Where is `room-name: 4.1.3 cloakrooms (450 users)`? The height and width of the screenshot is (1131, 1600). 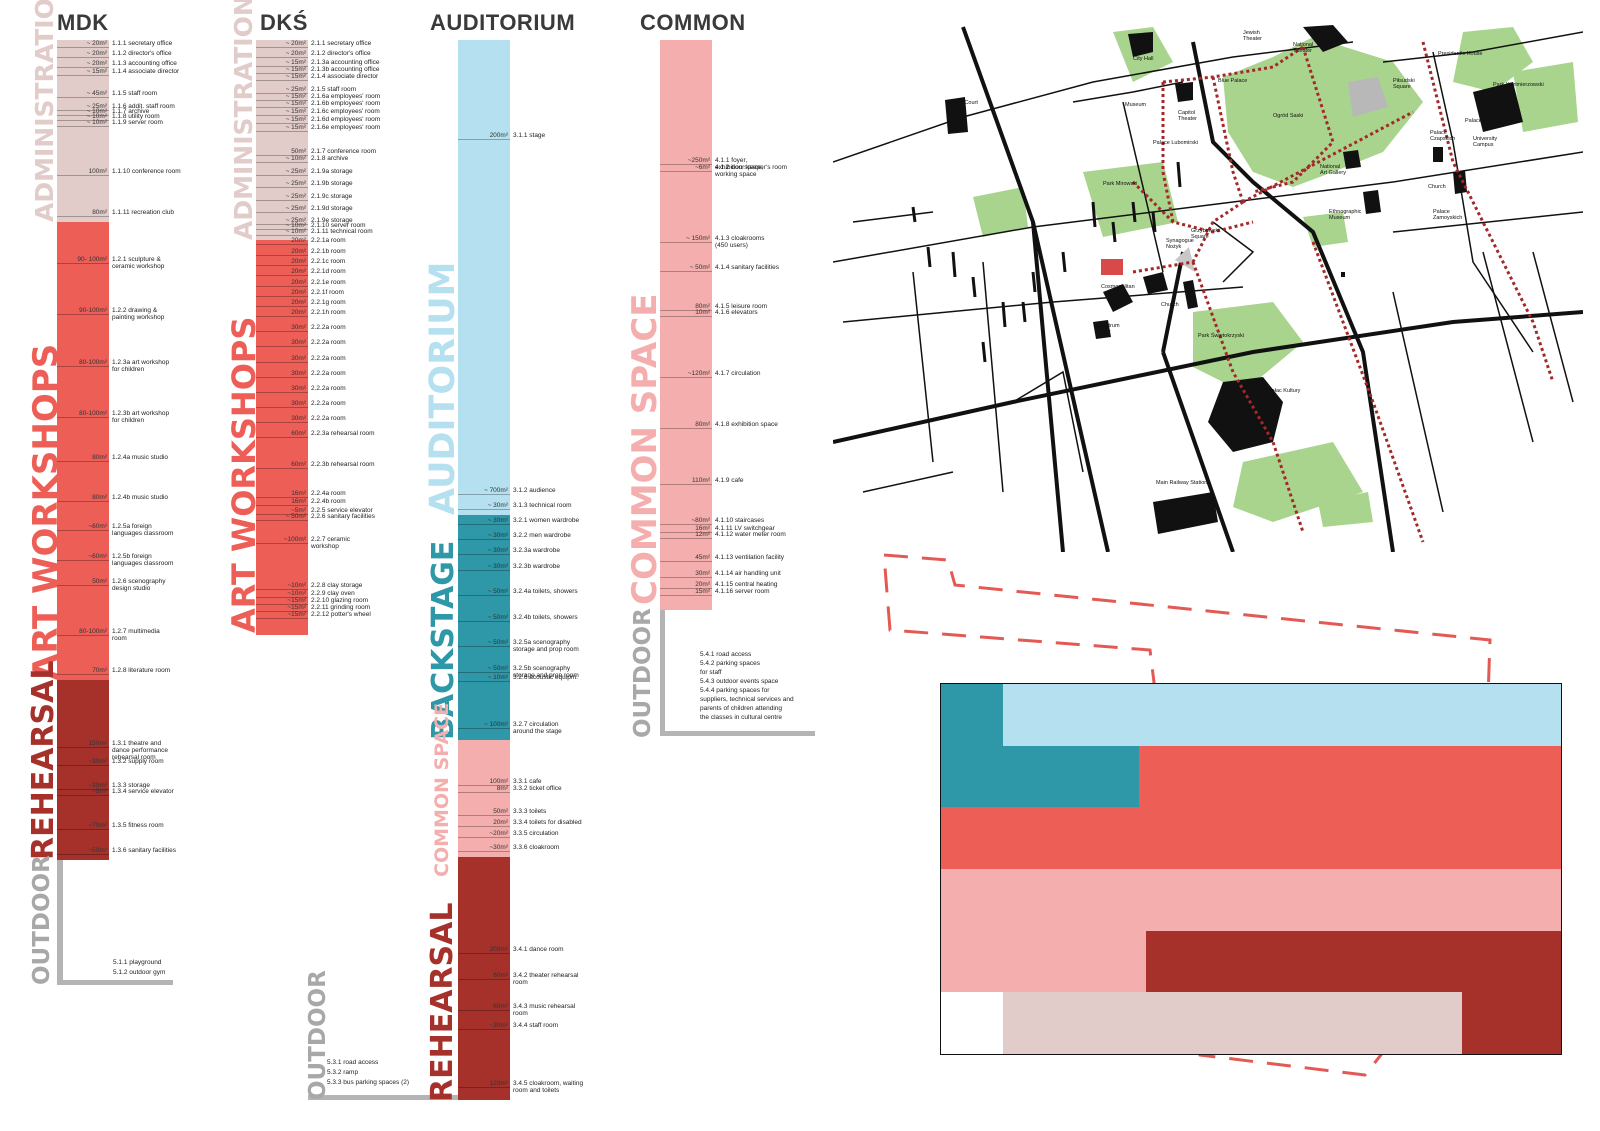 room-name: 4.1.3 cloakrooms (450 users) is located at coordinates (740, 242).